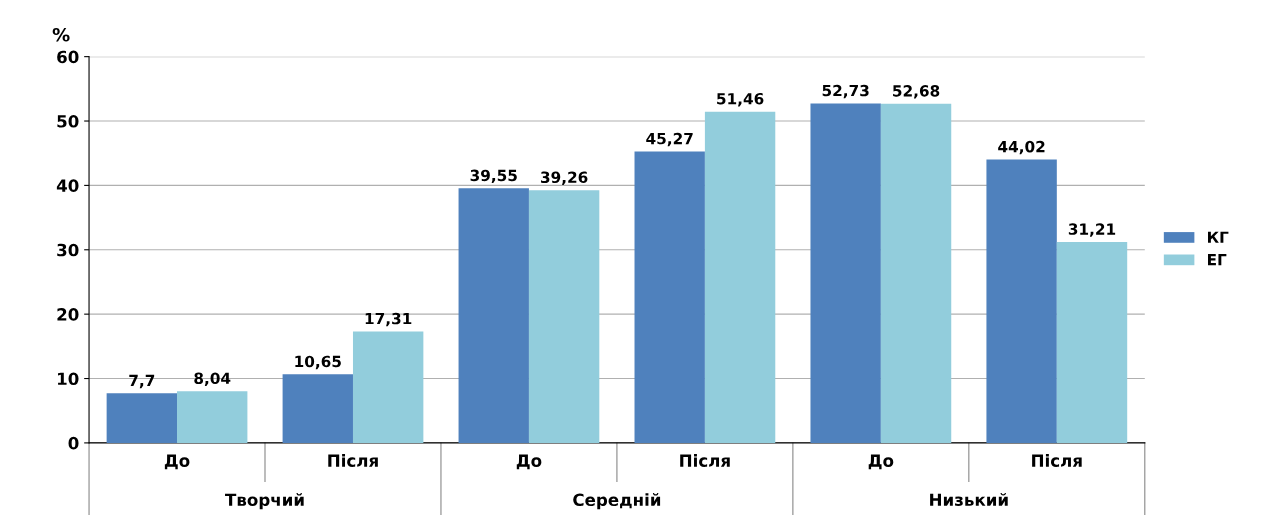 The image size is (1272, 515). Describe the element at coordinates (68, 250) in the screenshot. I see `y-tick-label: 30` at that location.